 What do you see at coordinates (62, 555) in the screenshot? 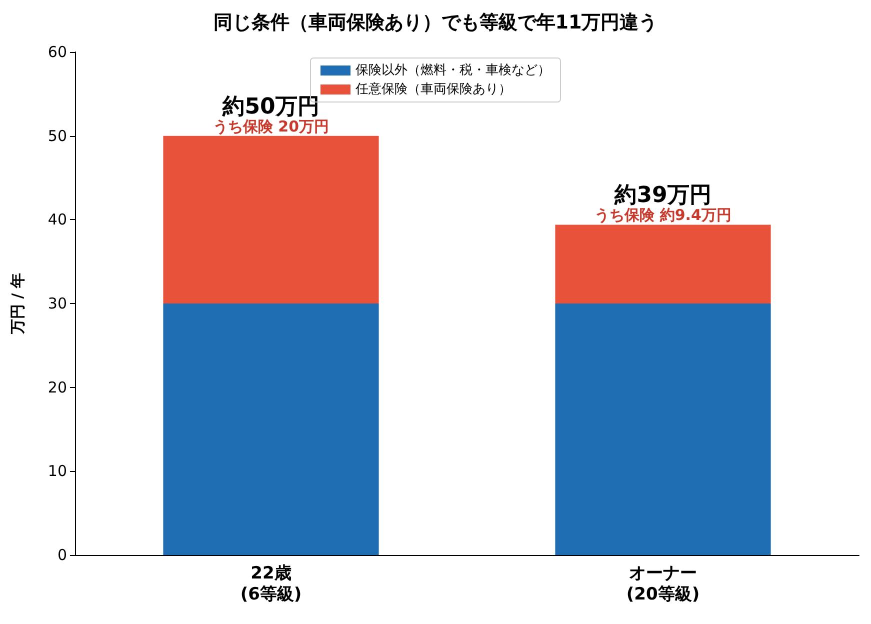
I see `y-tick-label: 0` at bounding box center [62, 555].